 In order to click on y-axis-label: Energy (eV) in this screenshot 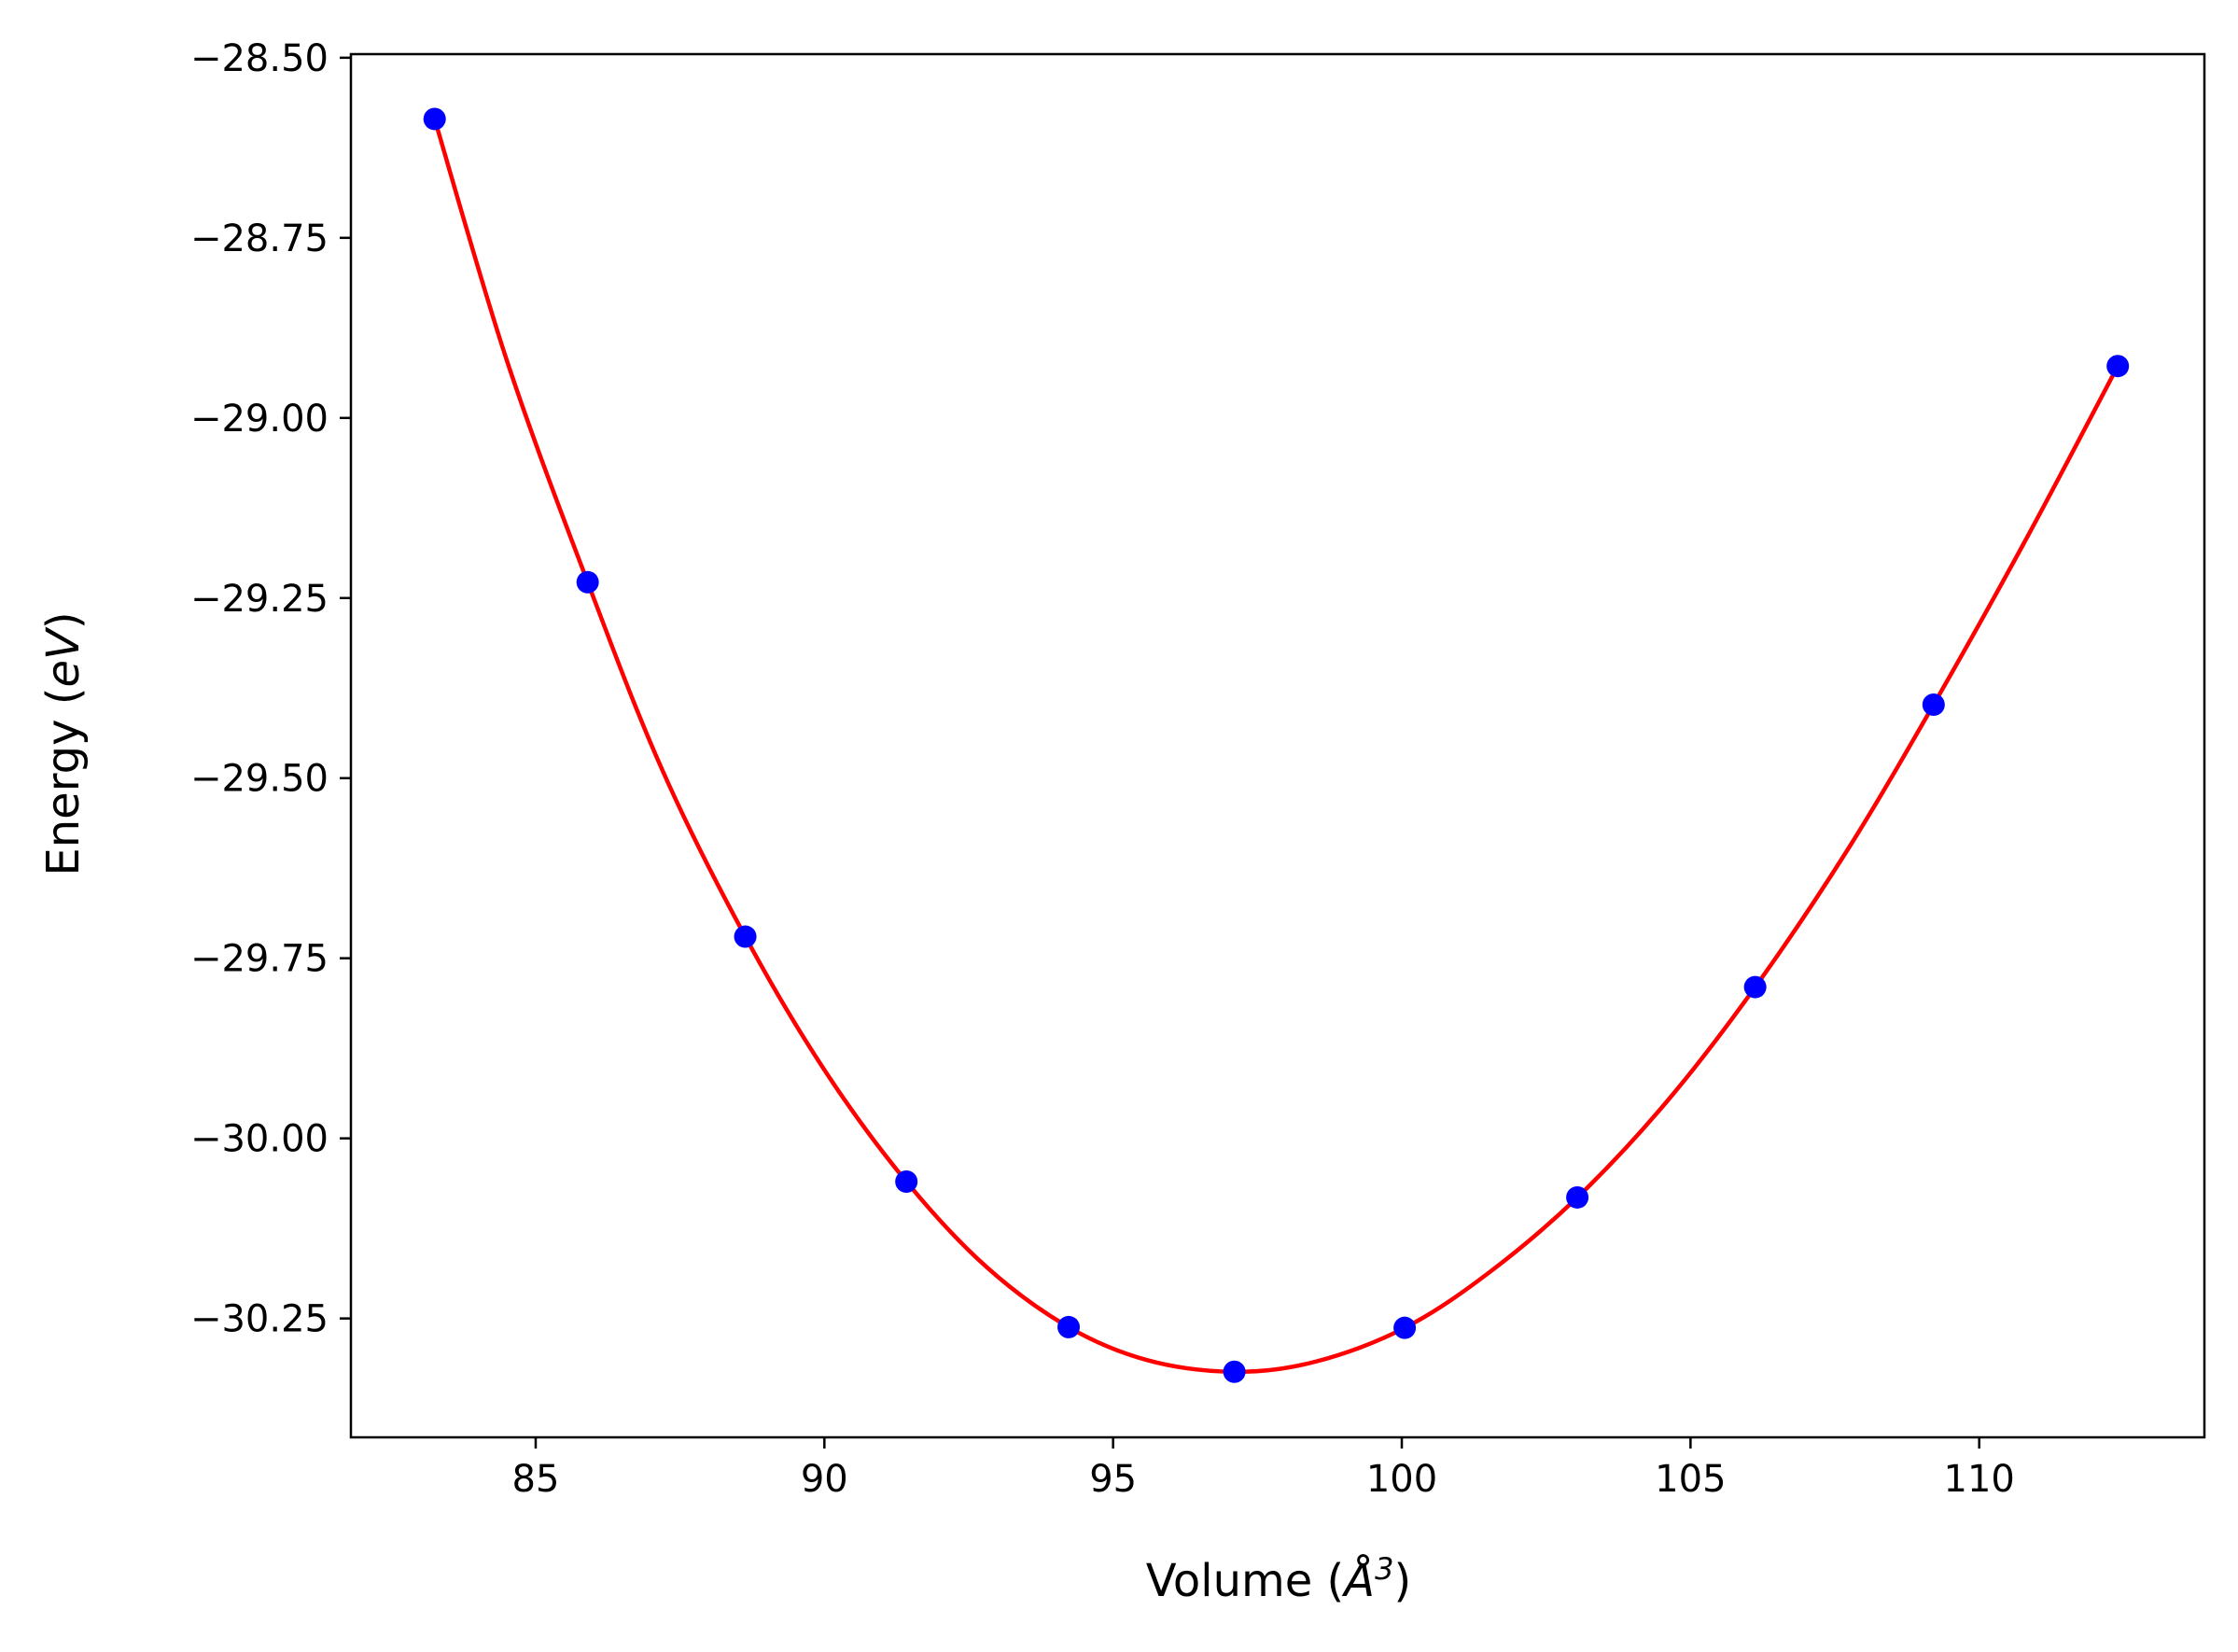, I will do `click(63, 743)`.